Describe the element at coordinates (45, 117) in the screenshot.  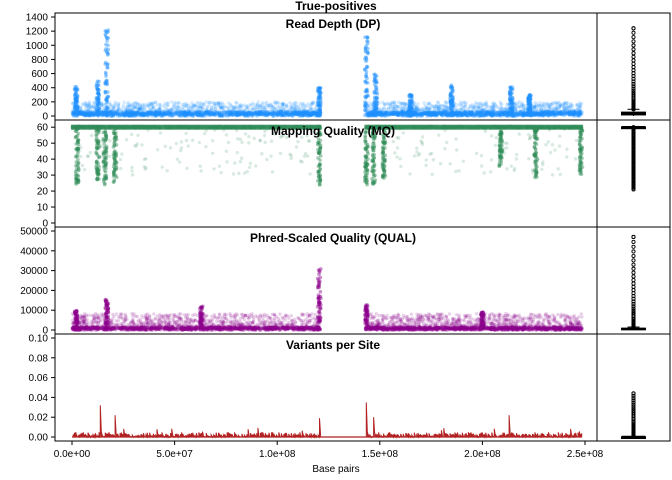
I see `y-tick-label: 0` at that location.